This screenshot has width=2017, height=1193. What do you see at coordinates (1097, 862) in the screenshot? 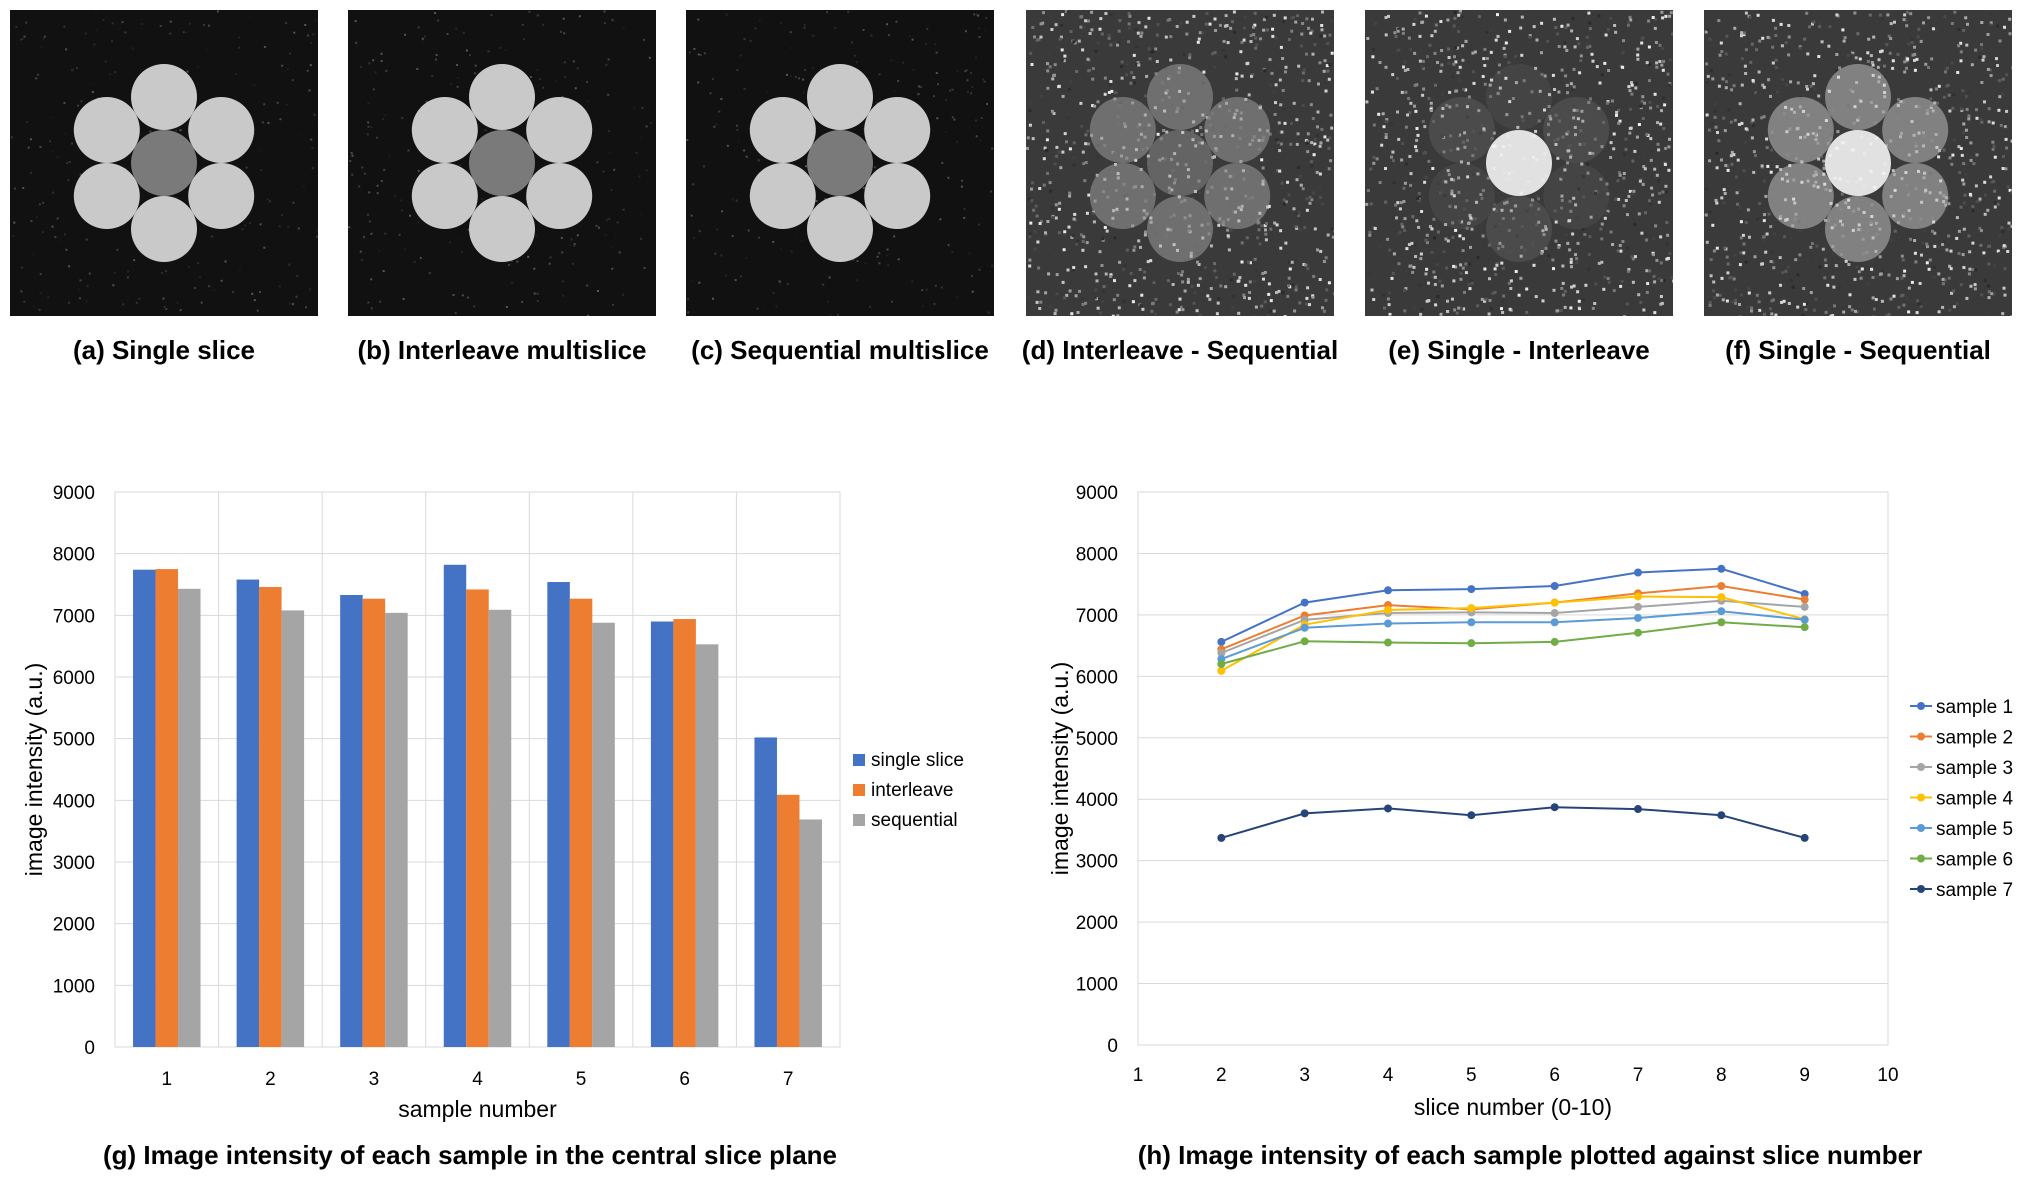
I see `y-tick-label: 3000` at bounding box center [1097, 862].